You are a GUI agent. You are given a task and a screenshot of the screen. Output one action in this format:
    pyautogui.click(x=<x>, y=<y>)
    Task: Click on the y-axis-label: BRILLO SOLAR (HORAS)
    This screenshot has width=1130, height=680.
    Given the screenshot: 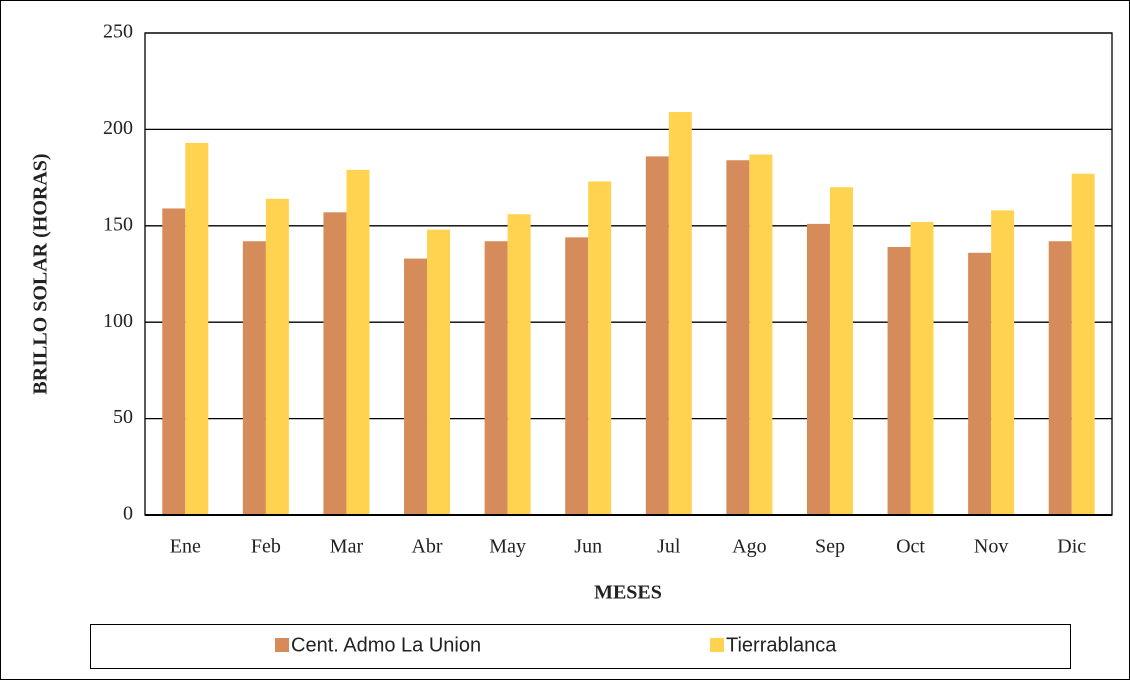 What is the action you would take?
    pyautogui.click(x=41, y=273)
    